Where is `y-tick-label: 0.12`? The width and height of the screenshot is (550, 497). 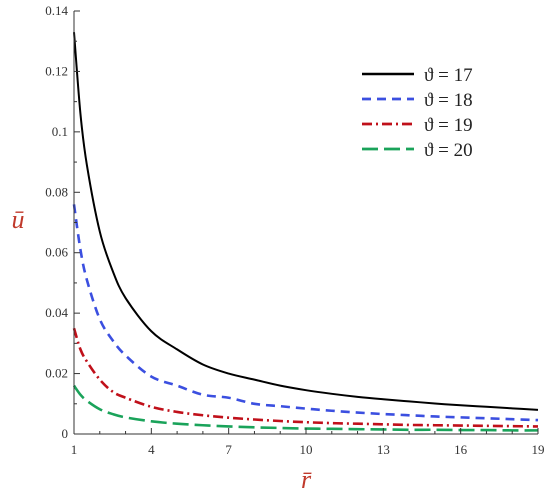
y-tick-label: 0.12 is located at coordinates (56, 70).